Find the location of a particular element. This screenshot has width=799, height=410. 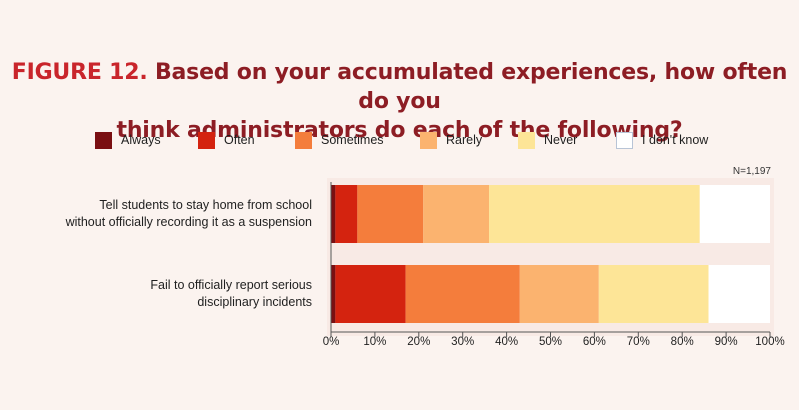

figure-number: FIGURE 12. is located at coordinates (79, 72).